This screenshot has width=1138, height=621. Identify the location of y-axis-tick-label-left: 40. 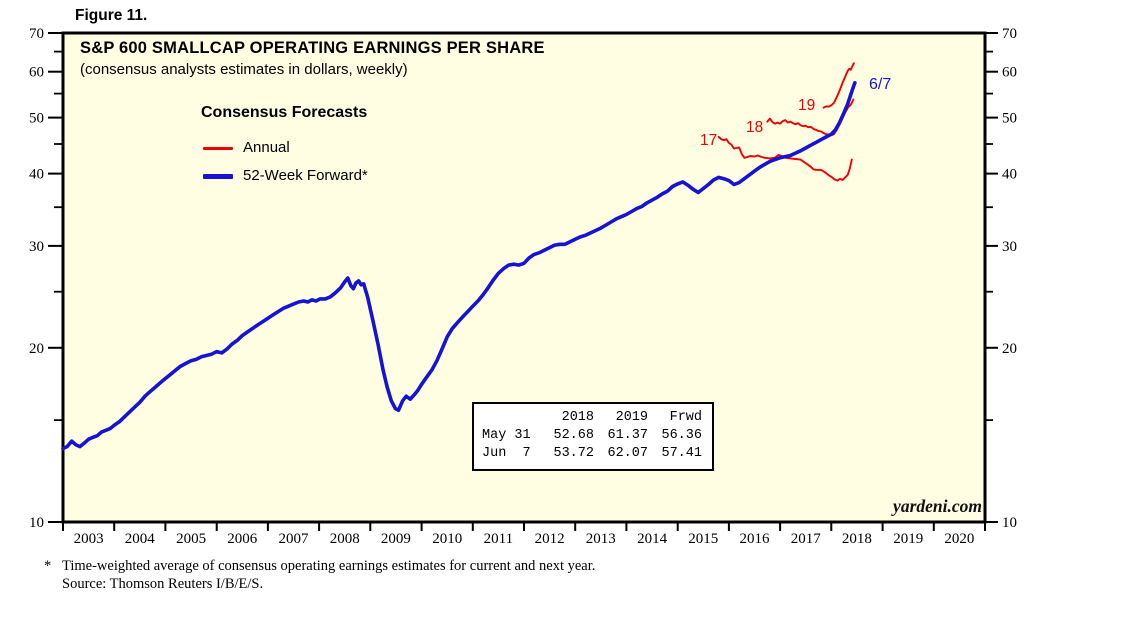
(36, 175).